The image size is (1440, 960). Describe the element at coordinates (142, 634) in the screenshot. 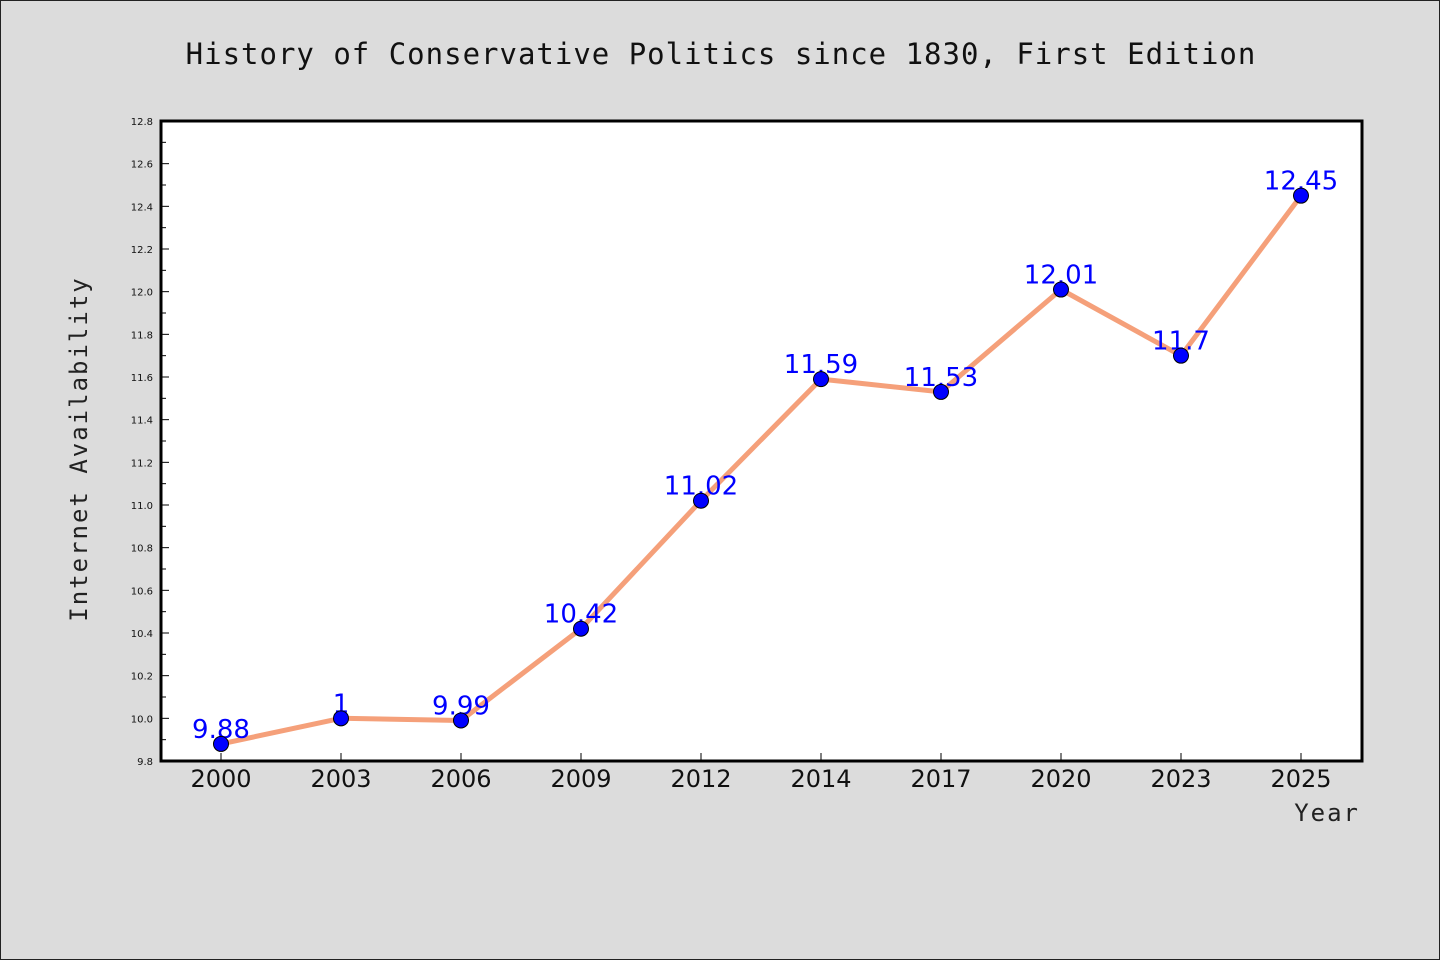

I see `y-tick-label: 10.4` at that location.